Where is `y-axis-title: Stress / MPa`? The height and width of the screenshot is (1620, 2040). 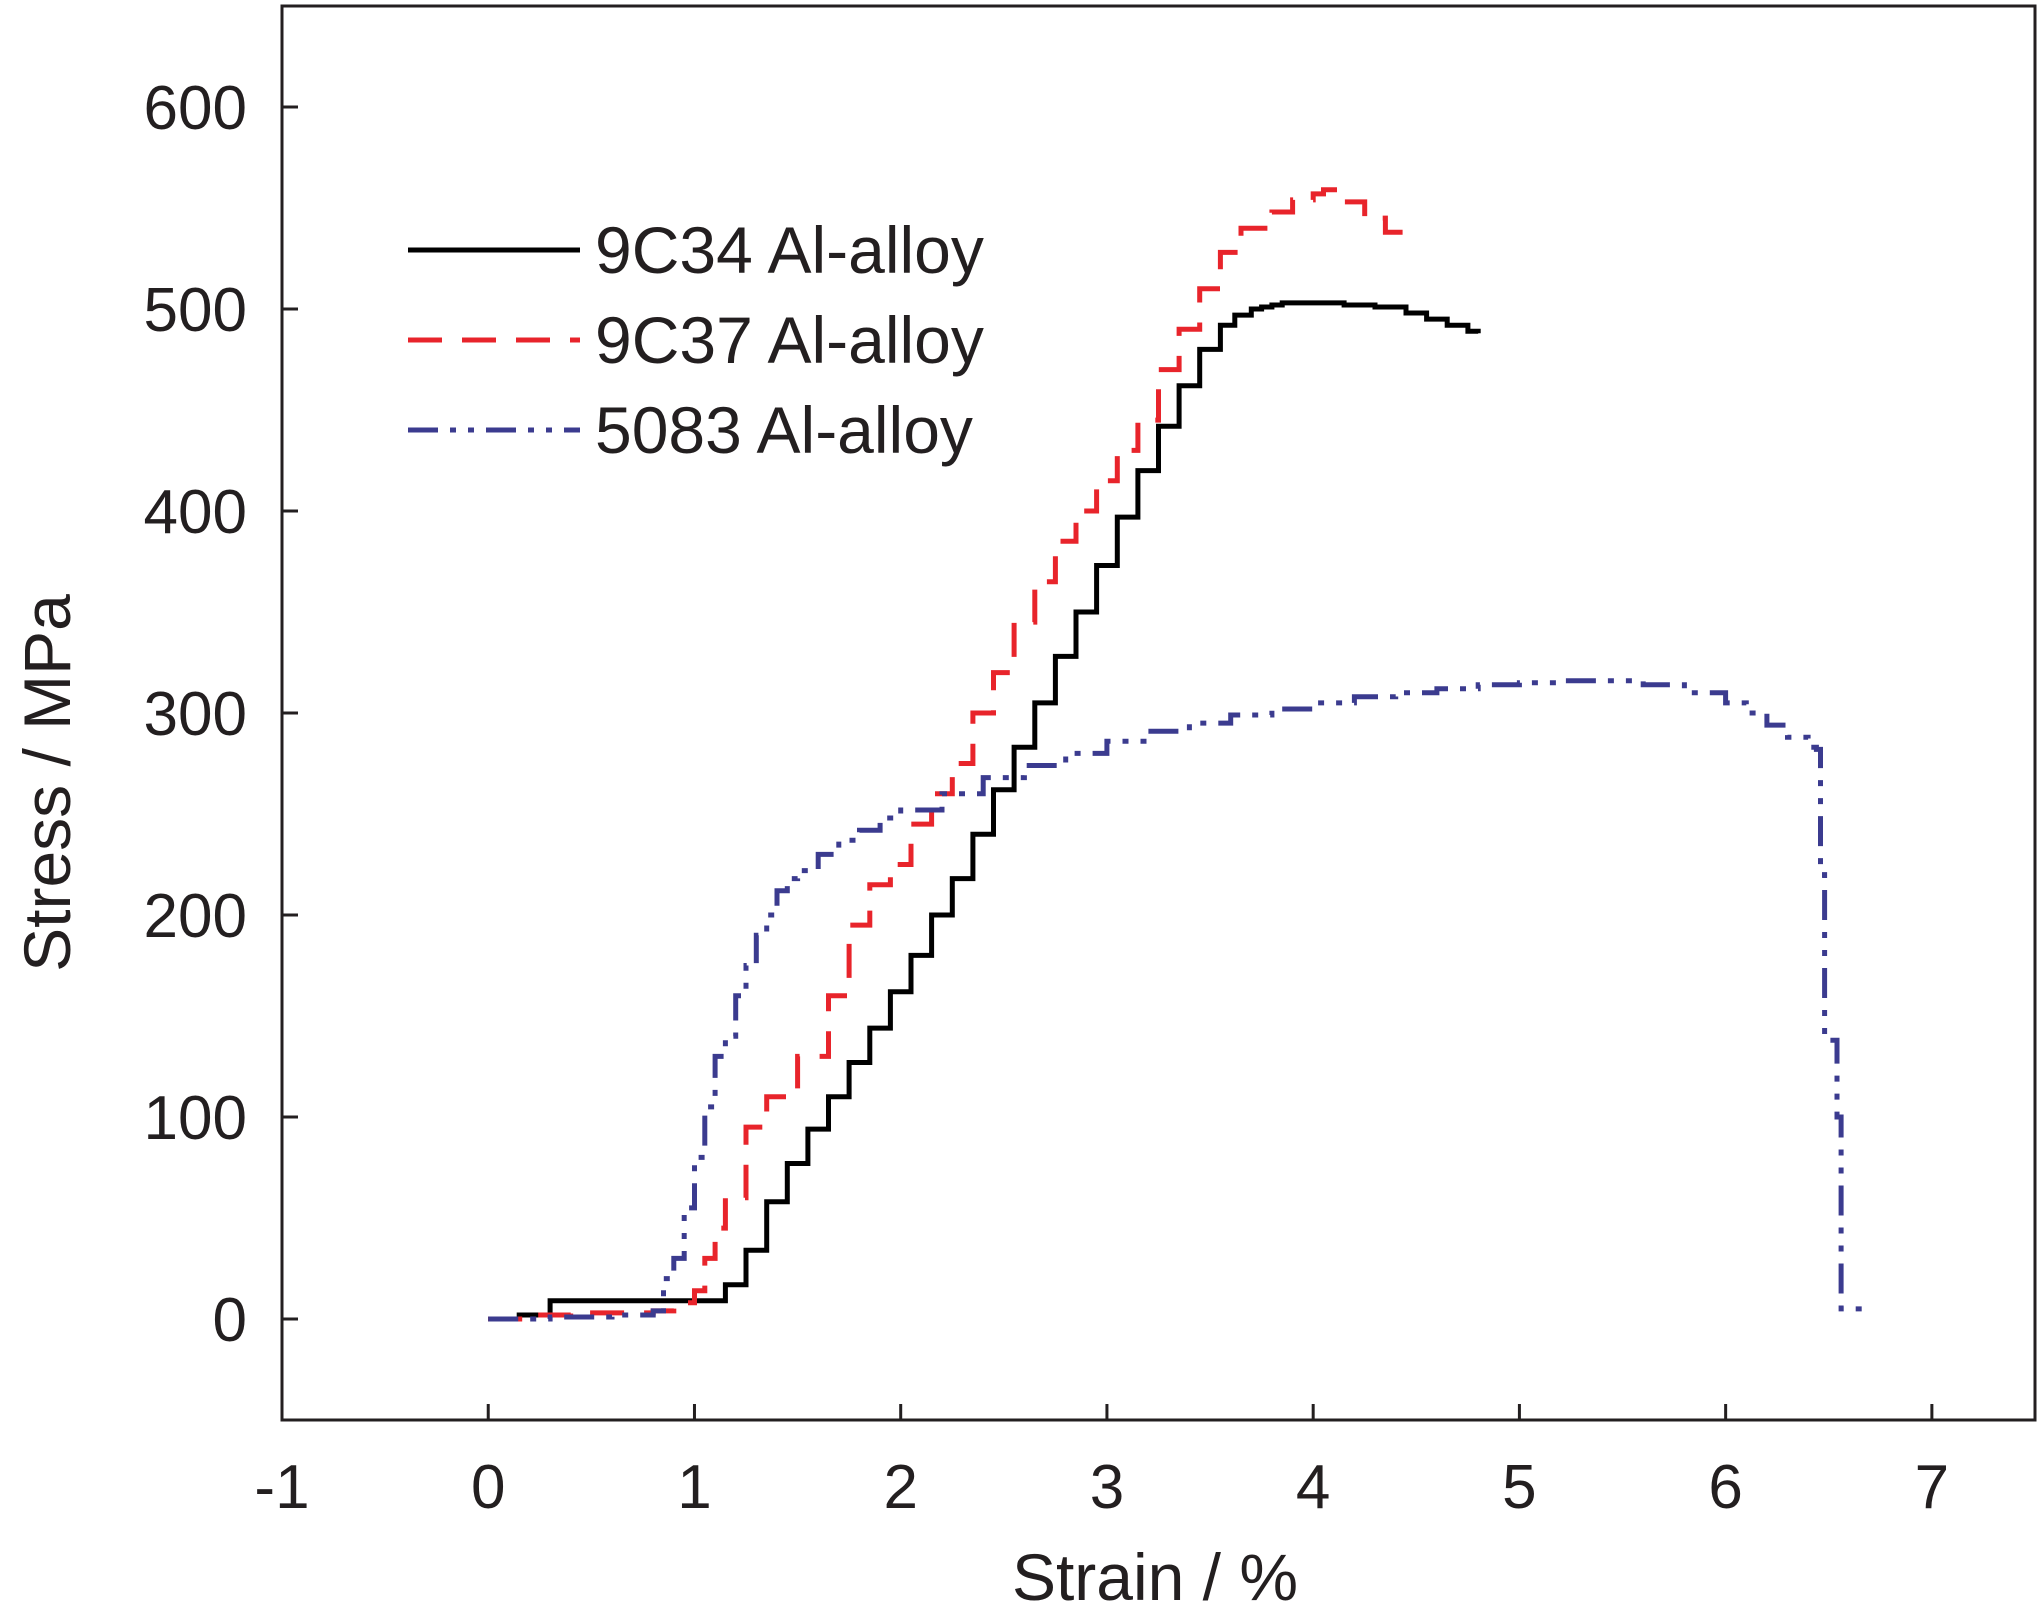
y-axis-title: Stress / MPa is located at coordinates (47, 783).